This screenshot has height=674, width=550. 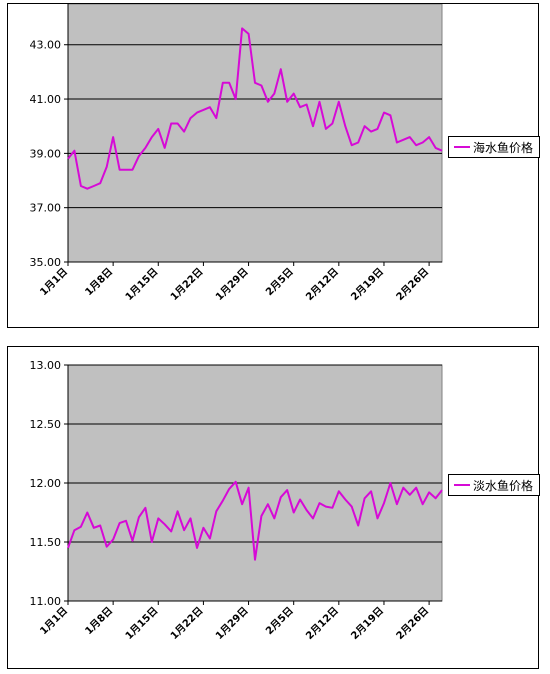 What do you see at coordinates (46, 365) in the screenshot?
I see `y-tick-label: 13.00` at bounding box center [46, 365].